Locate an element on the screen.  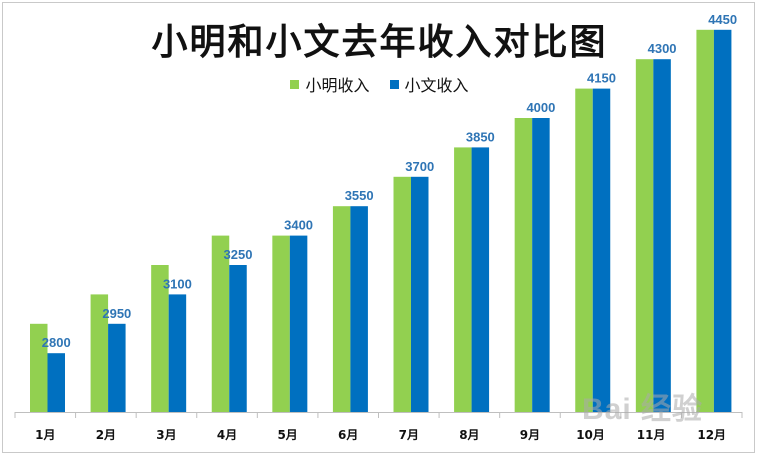
x-tick-label-9: 9月 is located at coordinates (530, 435).